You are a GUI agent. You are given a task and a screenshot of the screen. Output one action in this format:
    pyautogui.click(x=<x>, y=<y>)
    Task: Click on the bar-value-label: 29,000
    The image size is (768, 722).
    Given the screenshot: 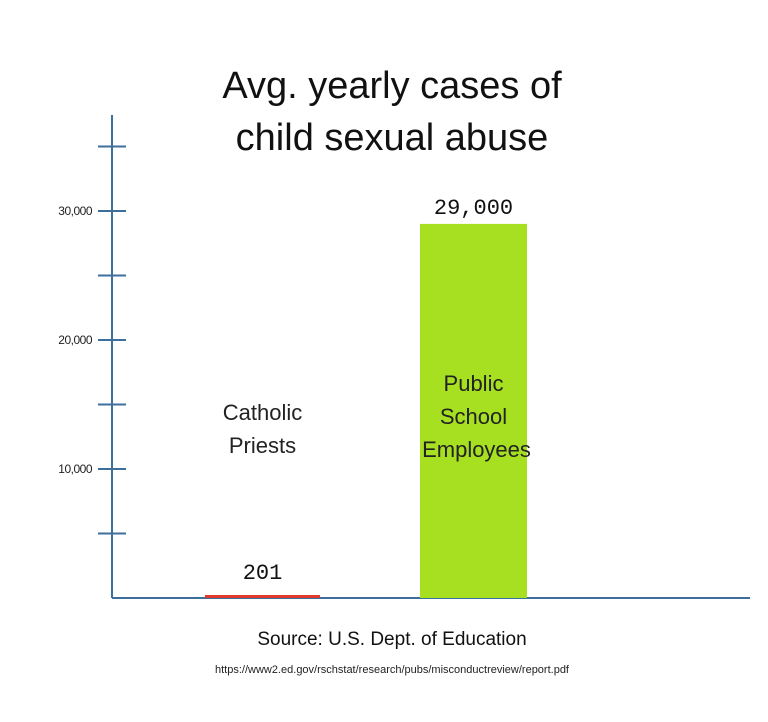 What is the action you would take?
    pyautogui.click(x=473, y=208)
    